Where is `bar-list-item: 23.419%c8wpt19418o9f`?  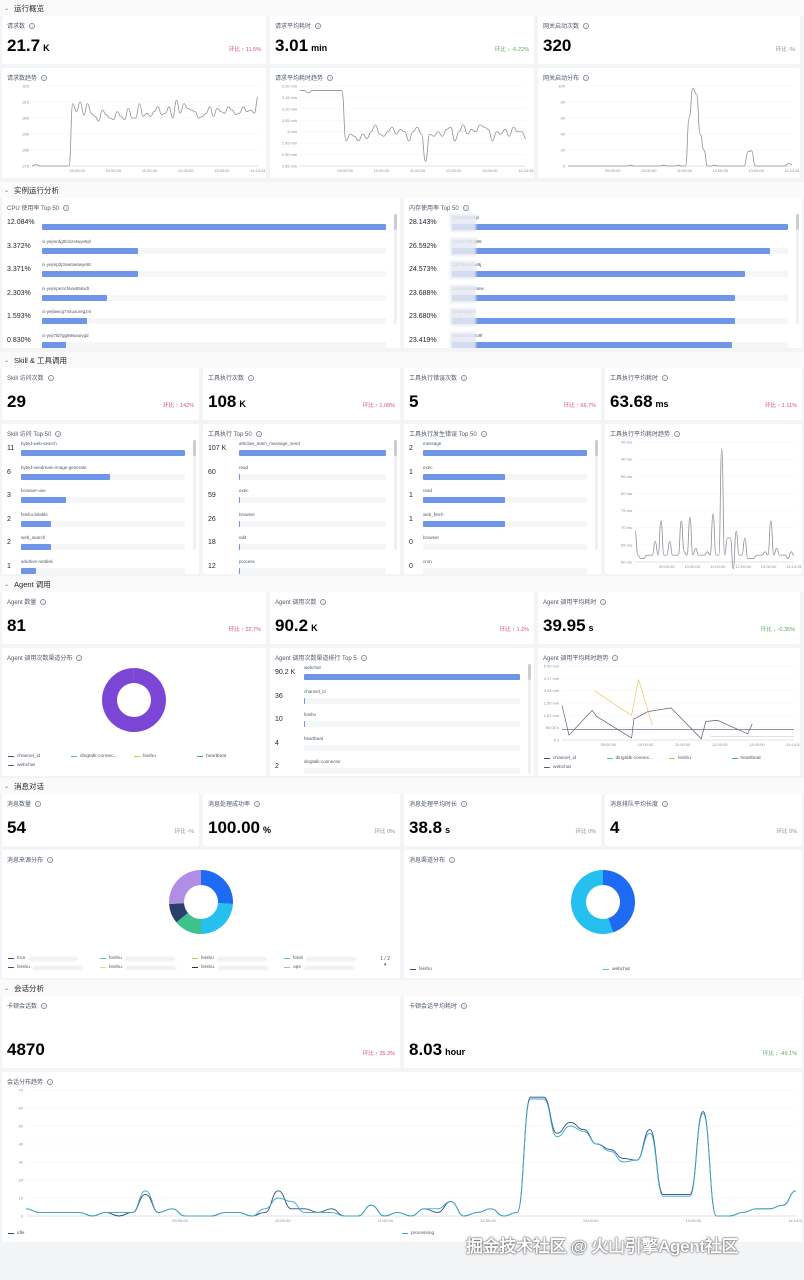
bar-list-item: 23.419%c8wpt19418o9f is located at coordinates (603, 339).